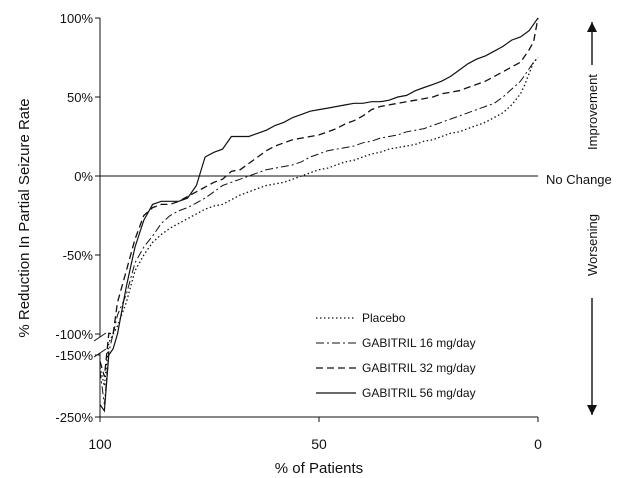  What do you see at coordinates (319, 468) in the screenshot?
I see `x-axis-title: % of Patients` at bounding box center [319, 468].